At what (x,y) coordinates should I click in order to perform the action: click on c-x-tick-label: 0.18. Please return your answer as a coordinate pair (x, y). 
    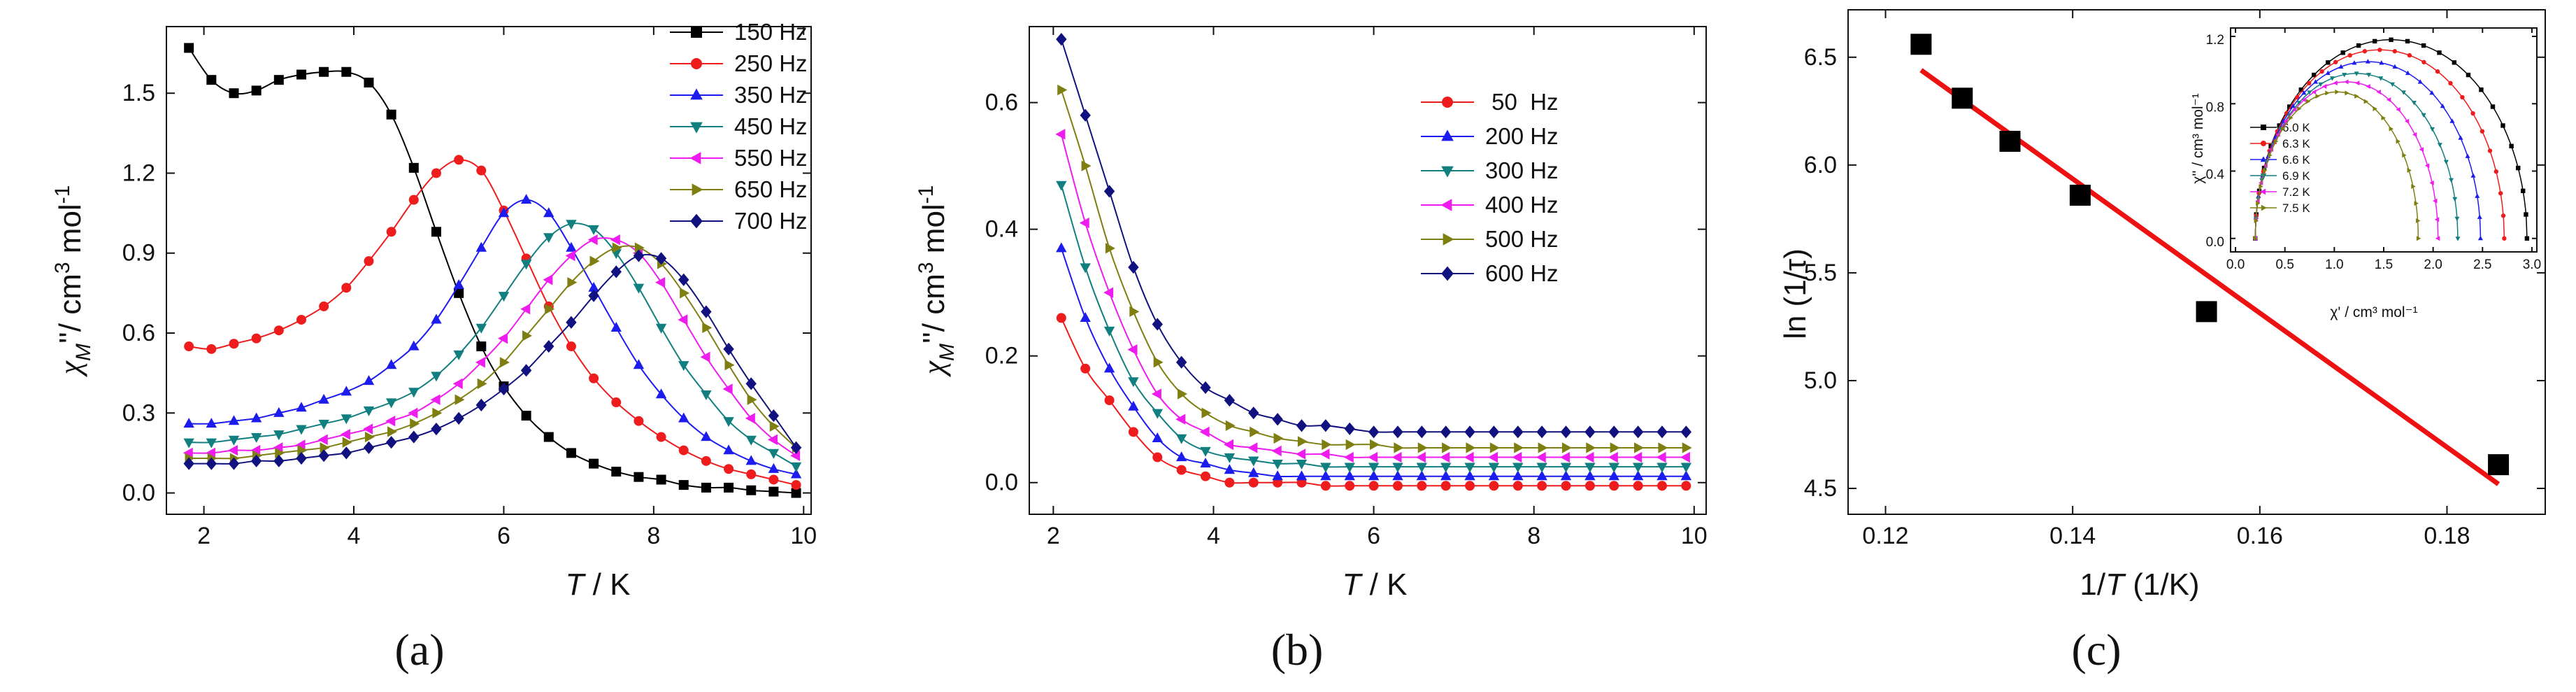
    Looking at the image, I should click on (2447, 536).